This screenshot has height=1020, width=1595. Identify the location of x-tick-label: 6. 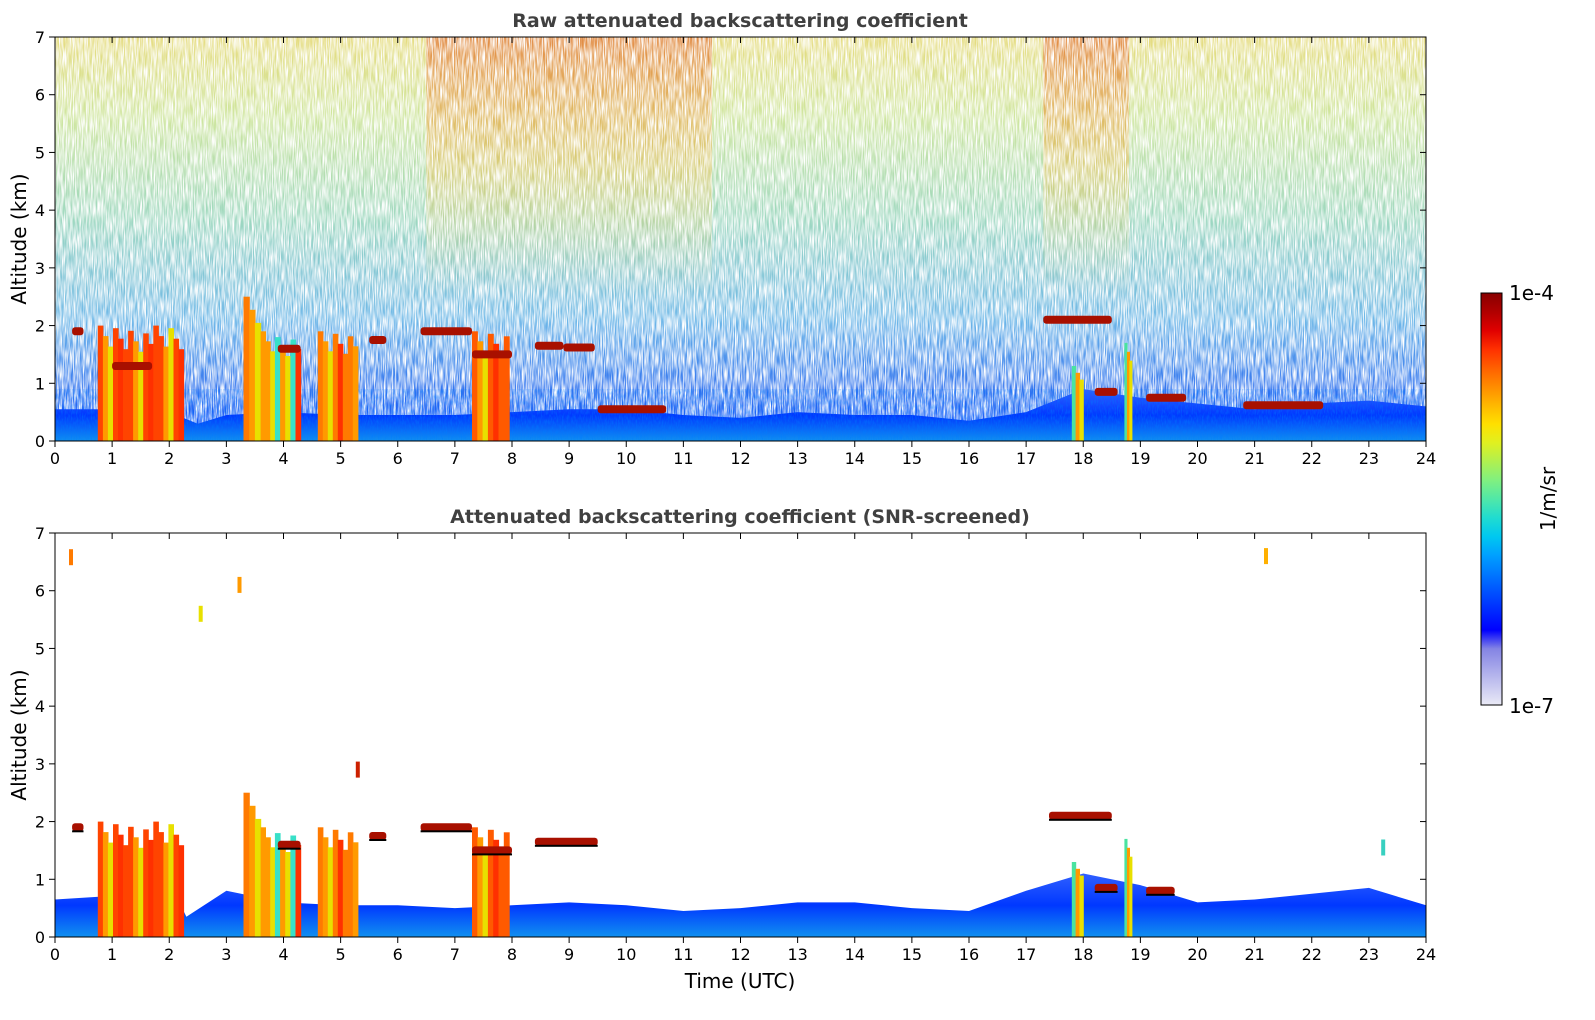
(398, 458).